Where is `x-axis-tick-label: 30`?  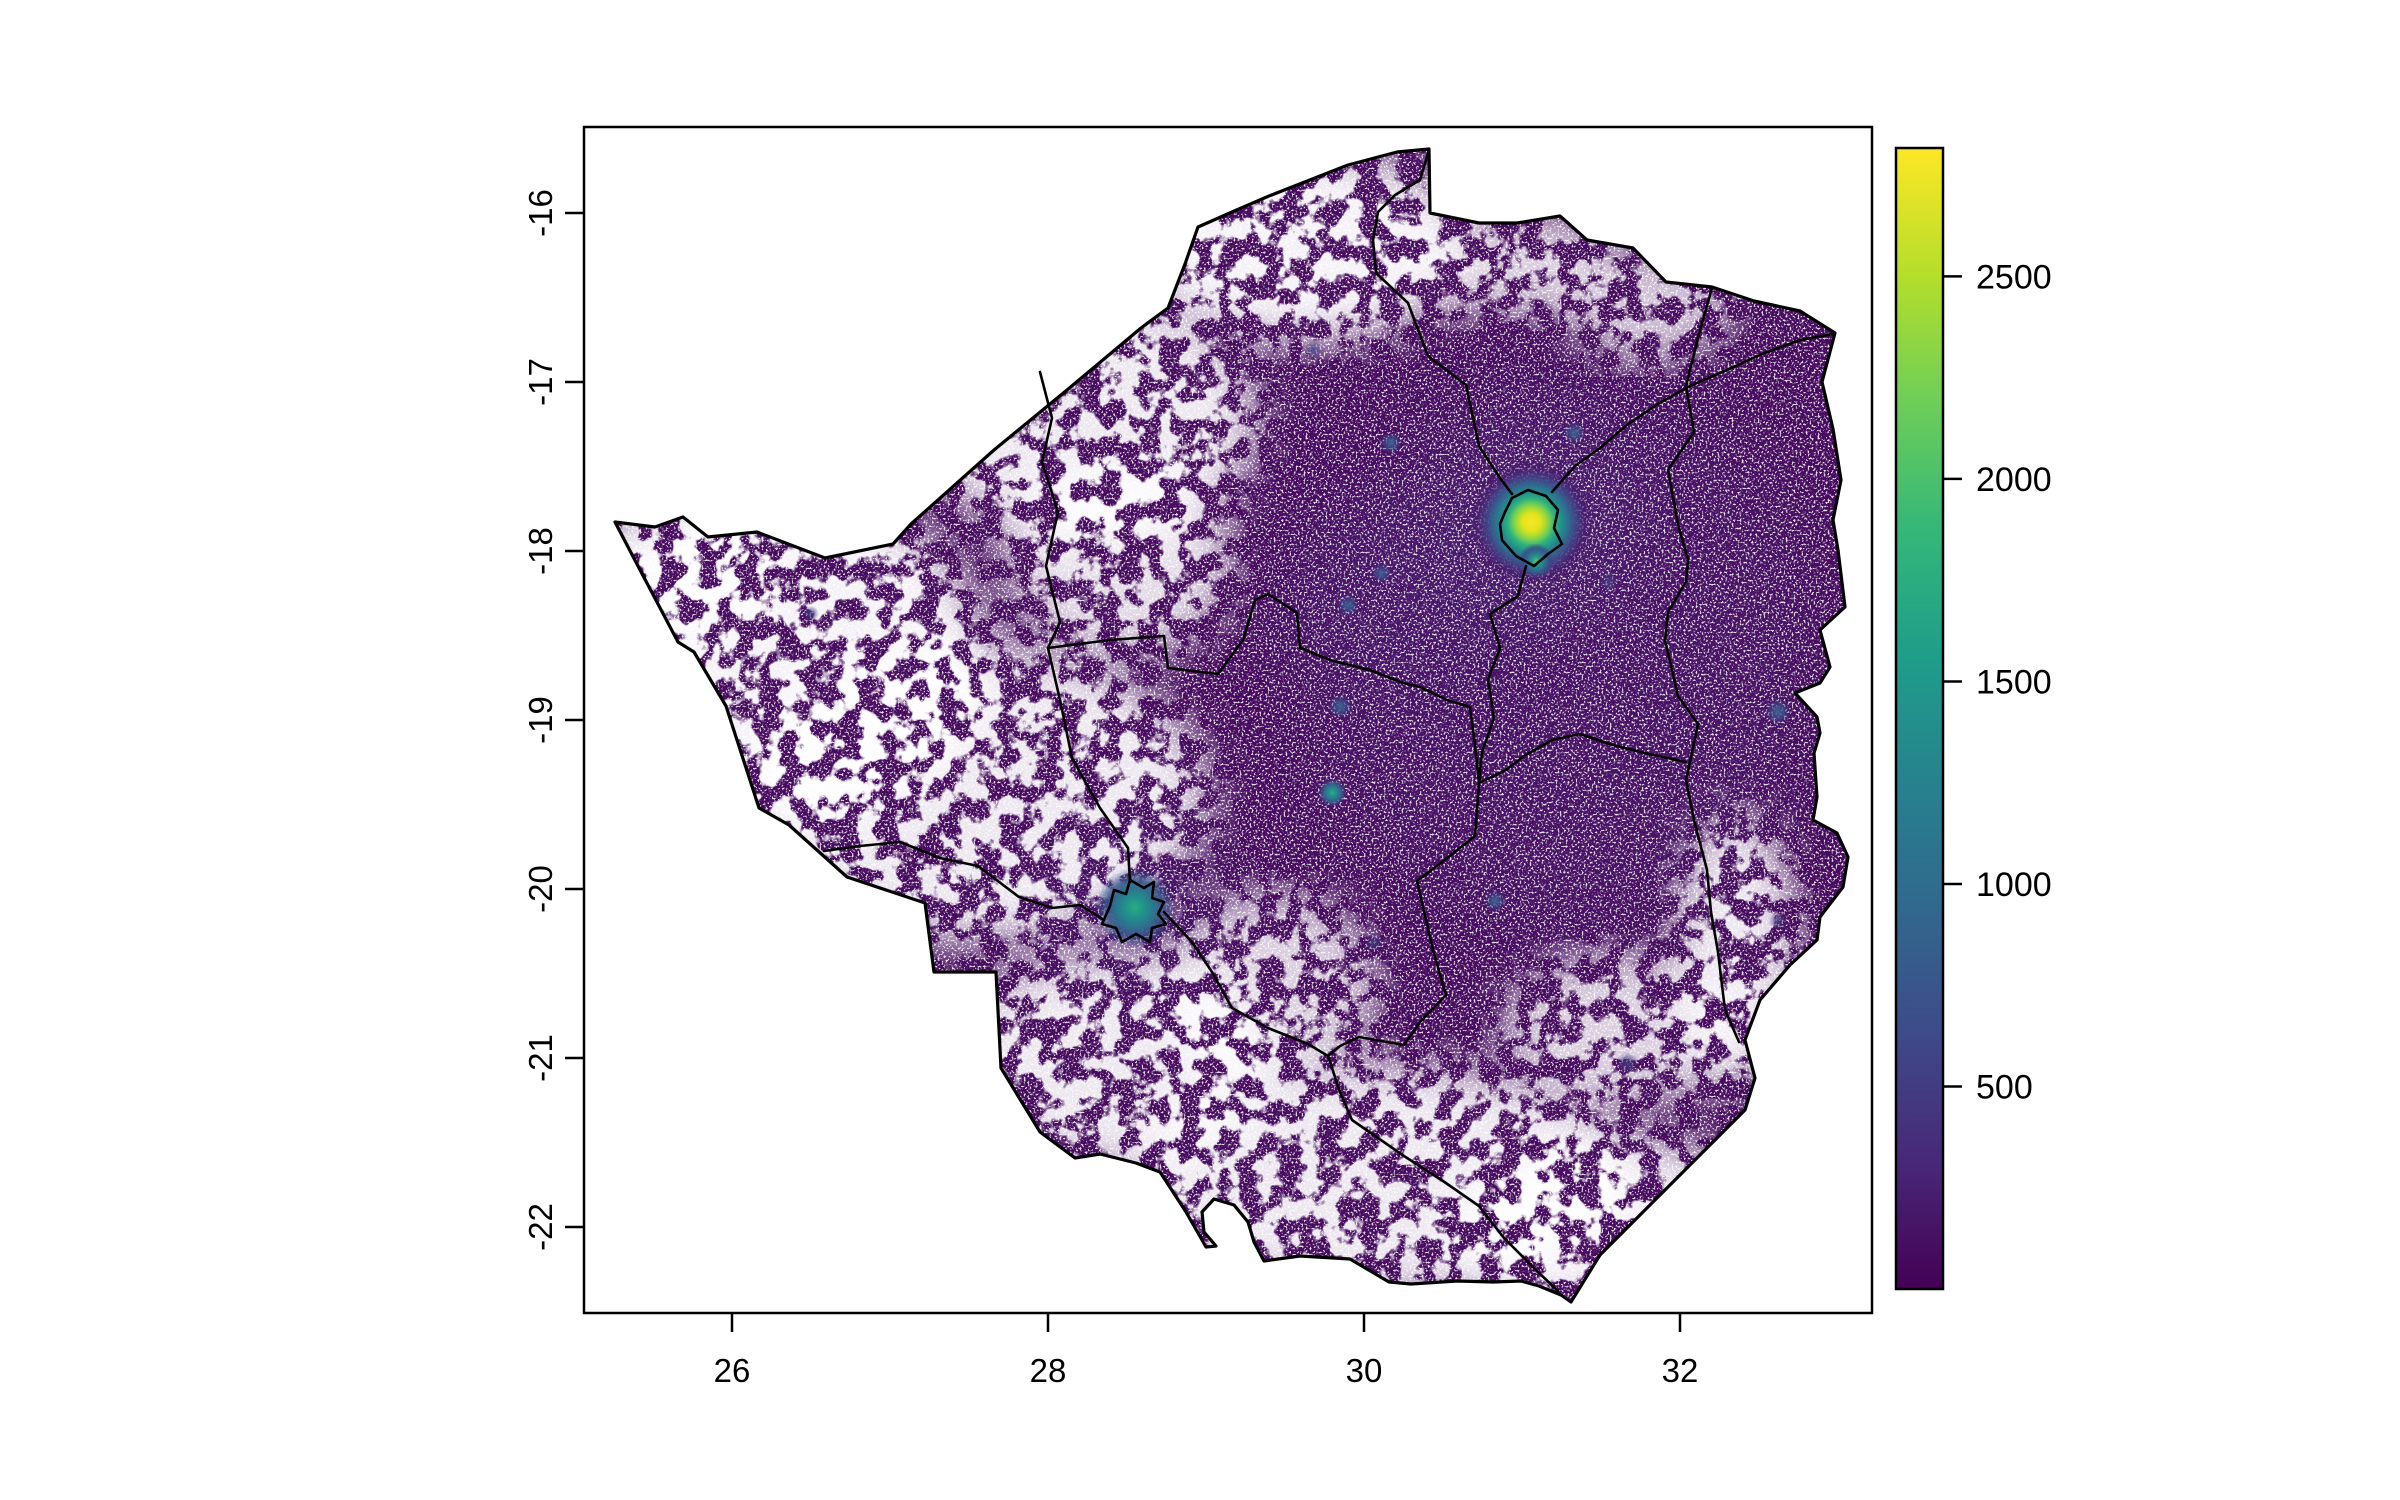 x-axis-tick-label: 30 is located at coordinates (1364, 1370).